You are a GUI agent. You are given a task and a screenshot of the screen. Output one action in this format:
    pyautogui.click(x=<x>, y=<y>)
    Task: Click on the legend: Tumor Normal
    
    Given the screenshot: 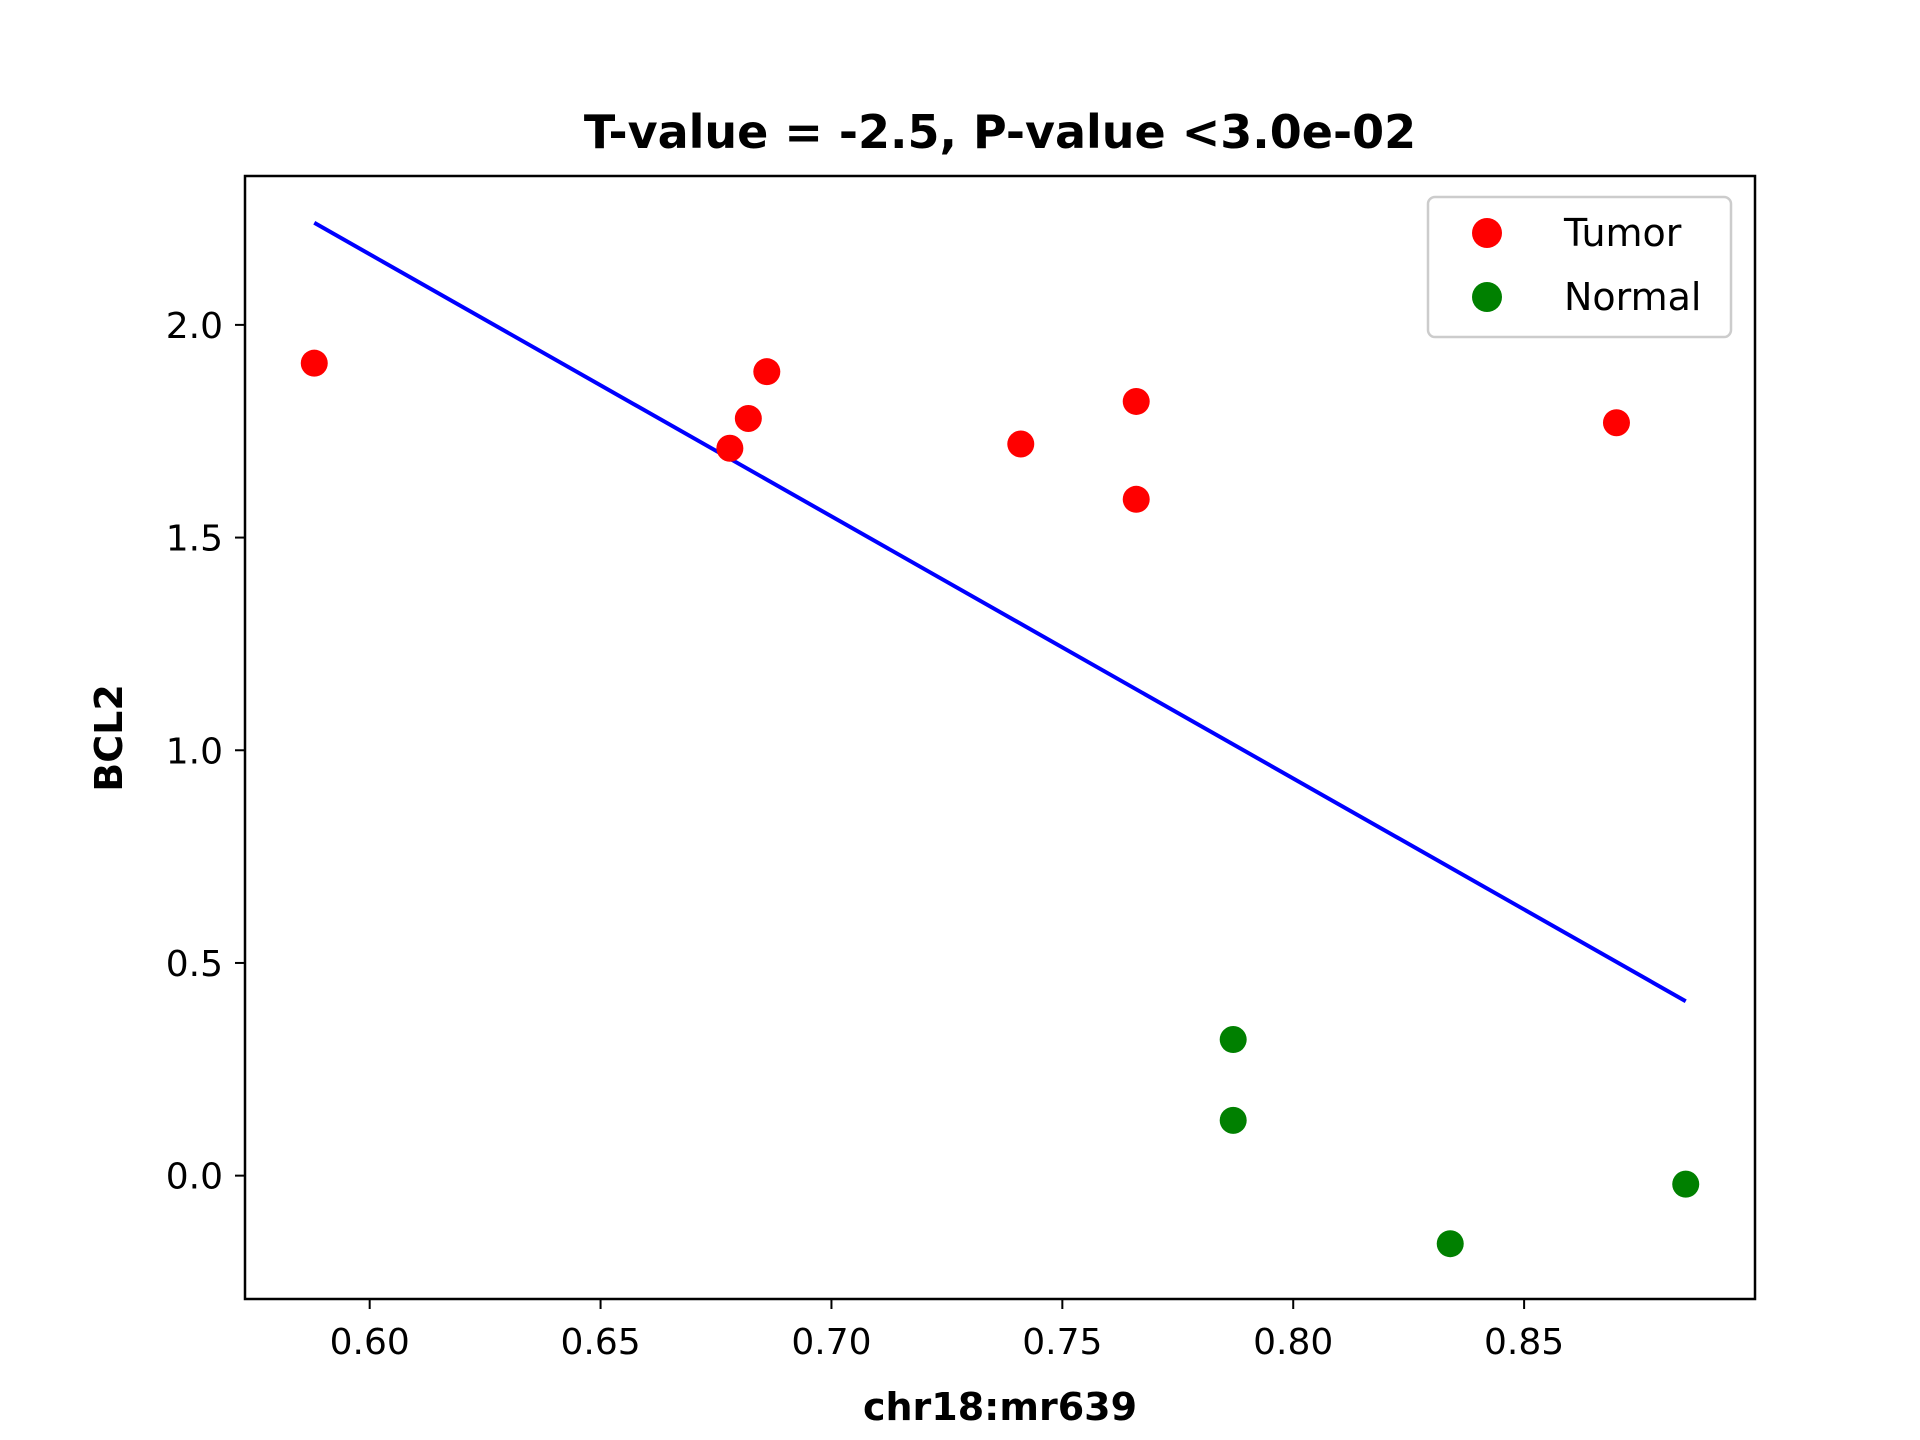 What is the action you would take?
    pyautogui.click(x=1579, y=267)
    